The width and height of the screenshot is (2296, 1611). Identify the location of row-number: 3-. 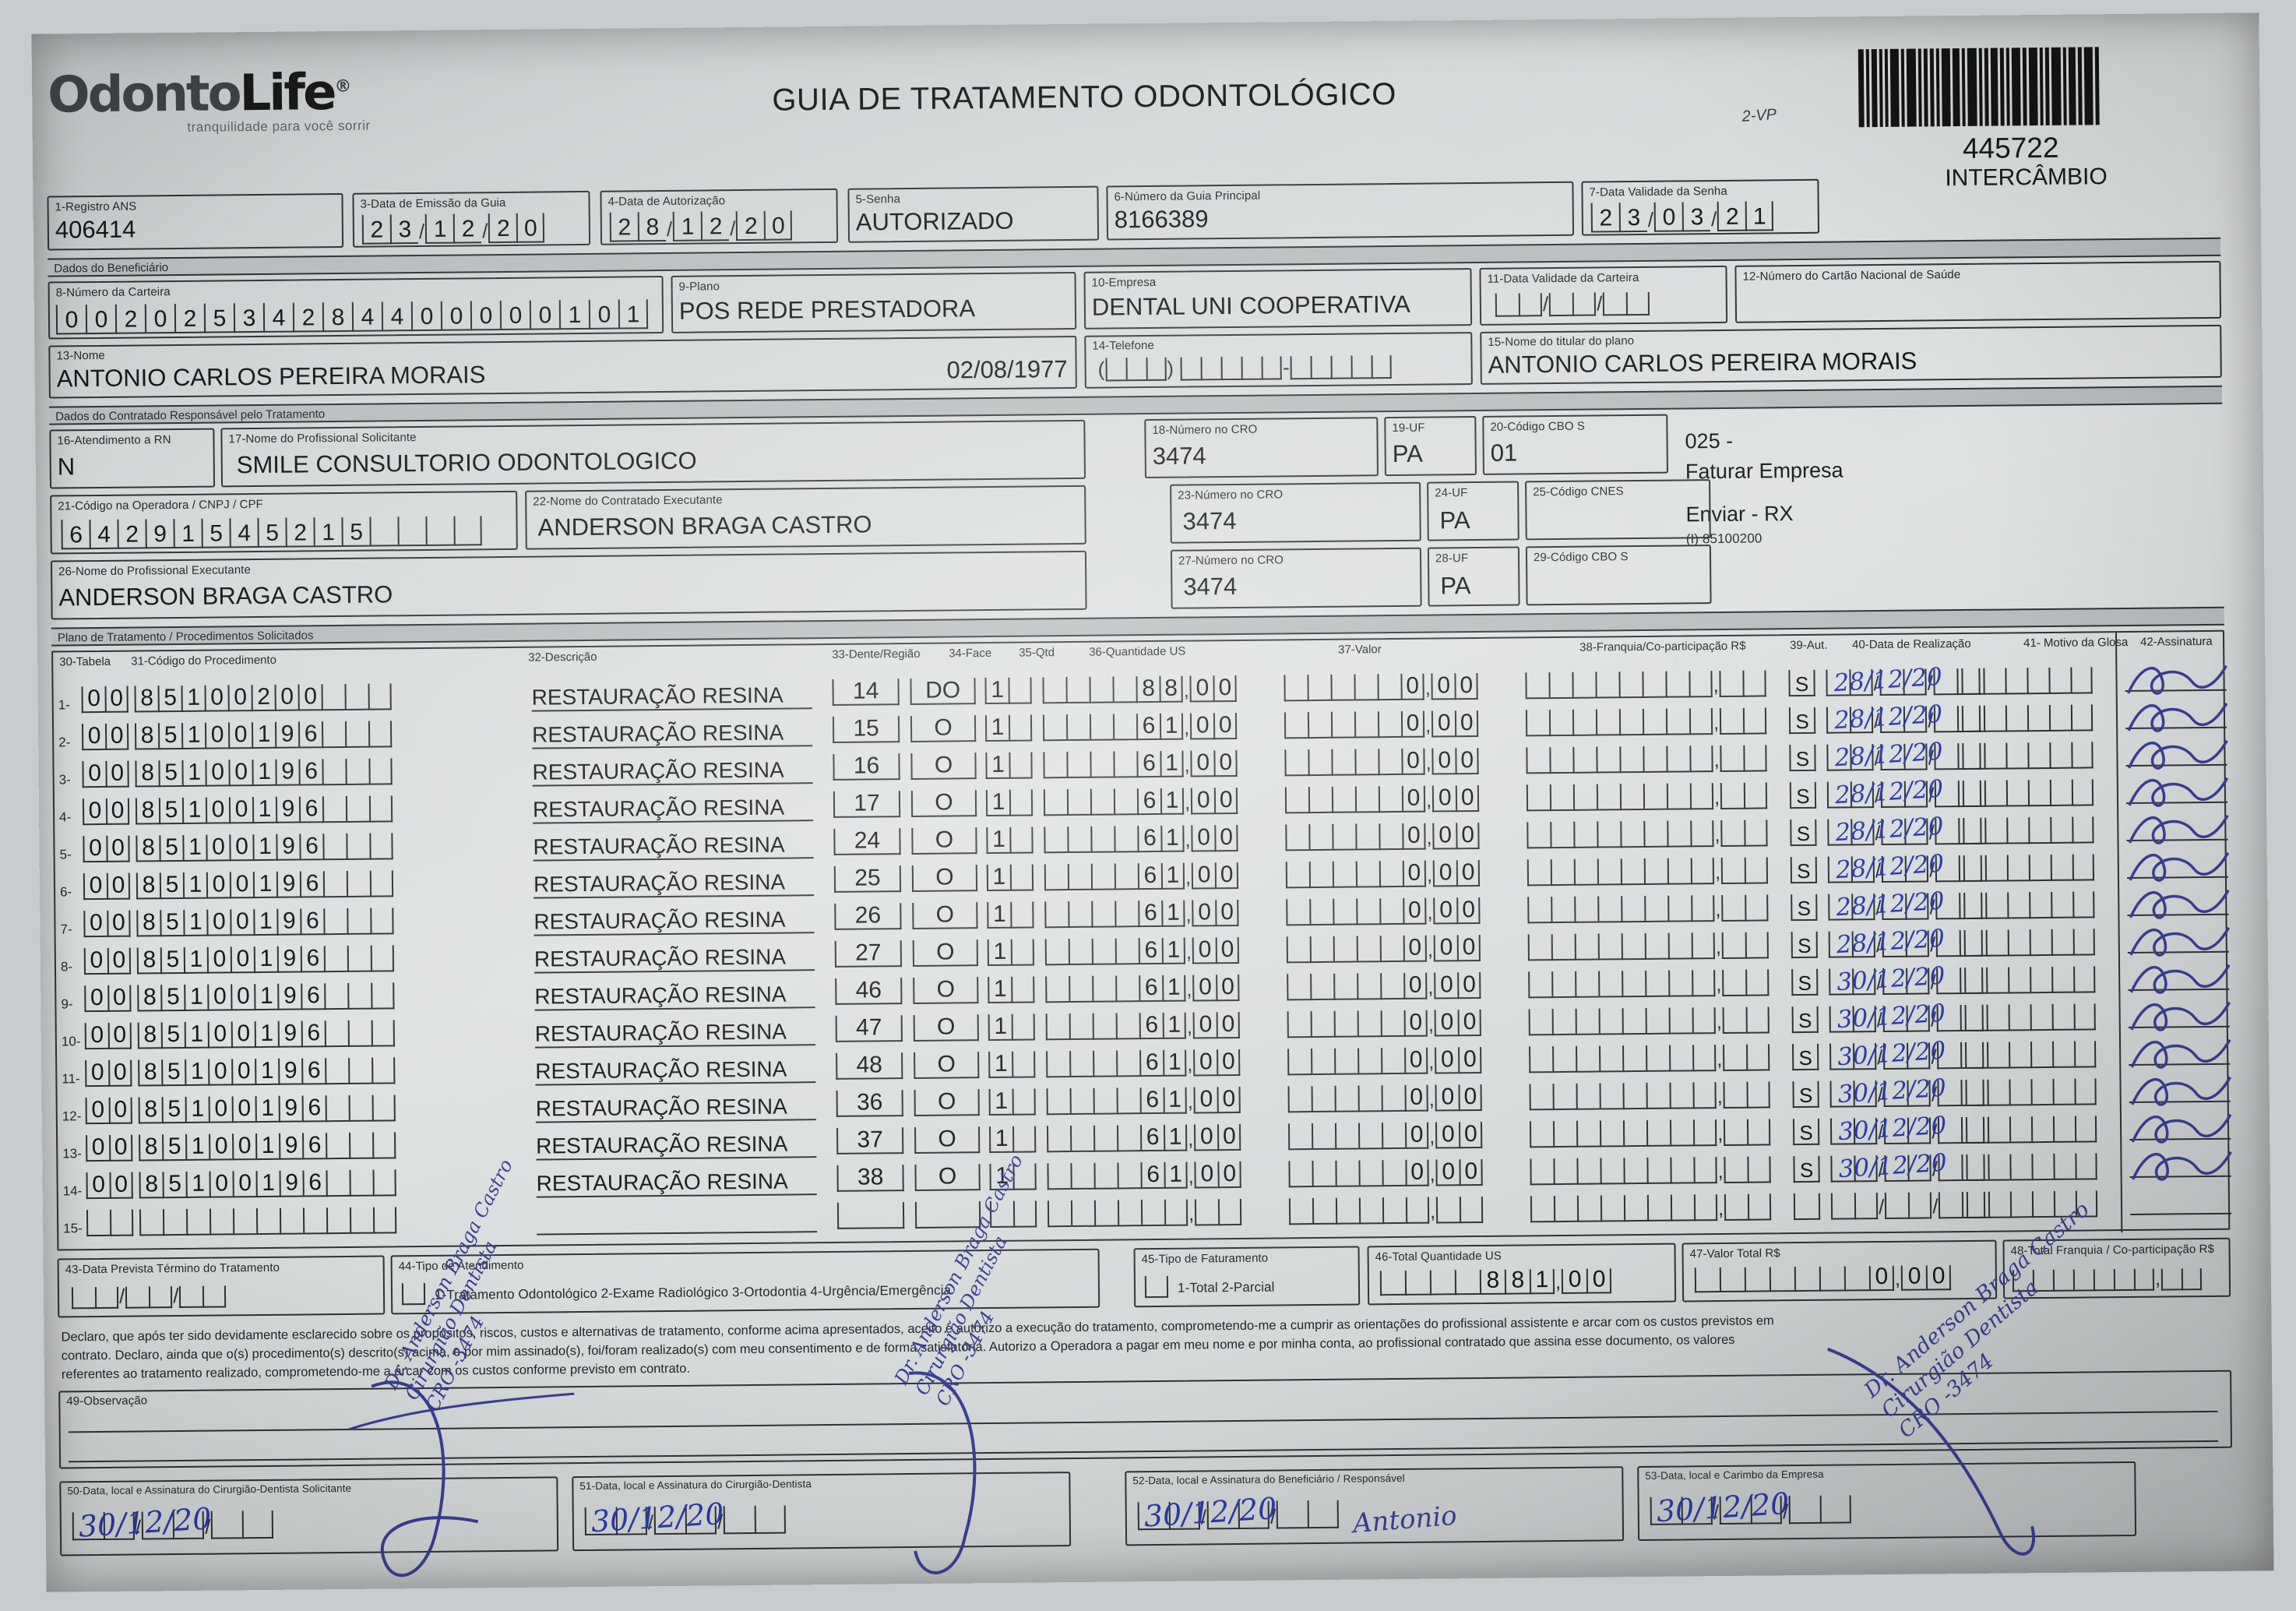
(64, 780).